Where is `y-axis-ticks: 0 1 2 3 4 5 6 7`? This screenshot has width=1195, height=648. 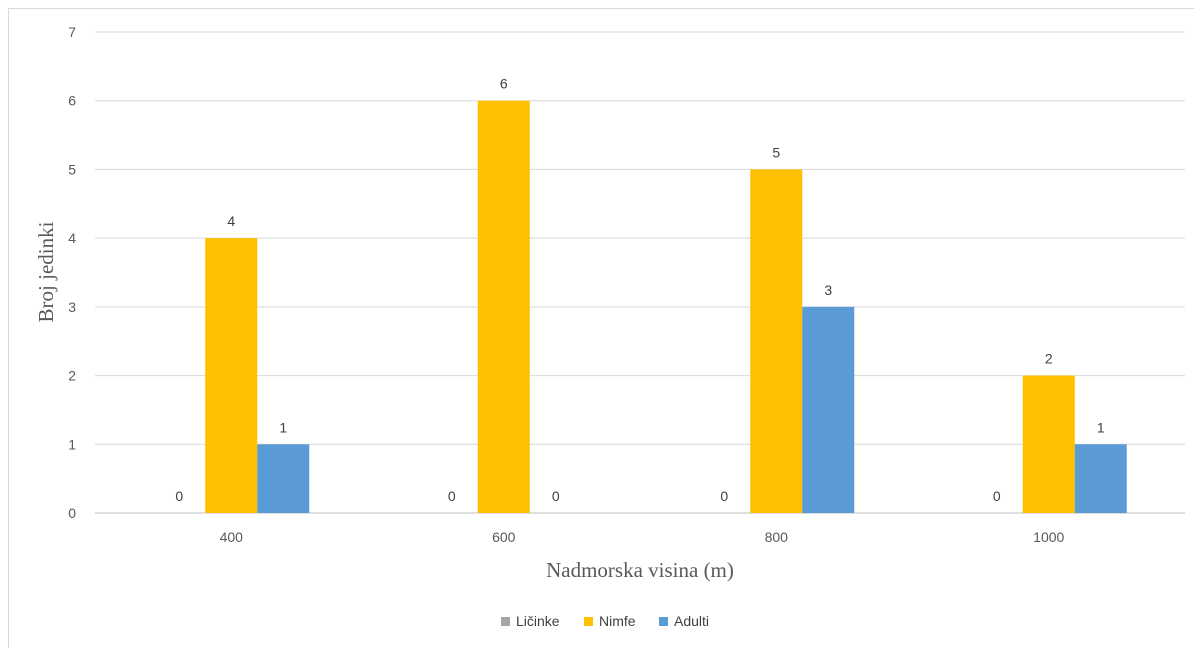
y-axis-ticks: 0 1 2 3 4 5 6 7 is located at coordinates (72, 272).